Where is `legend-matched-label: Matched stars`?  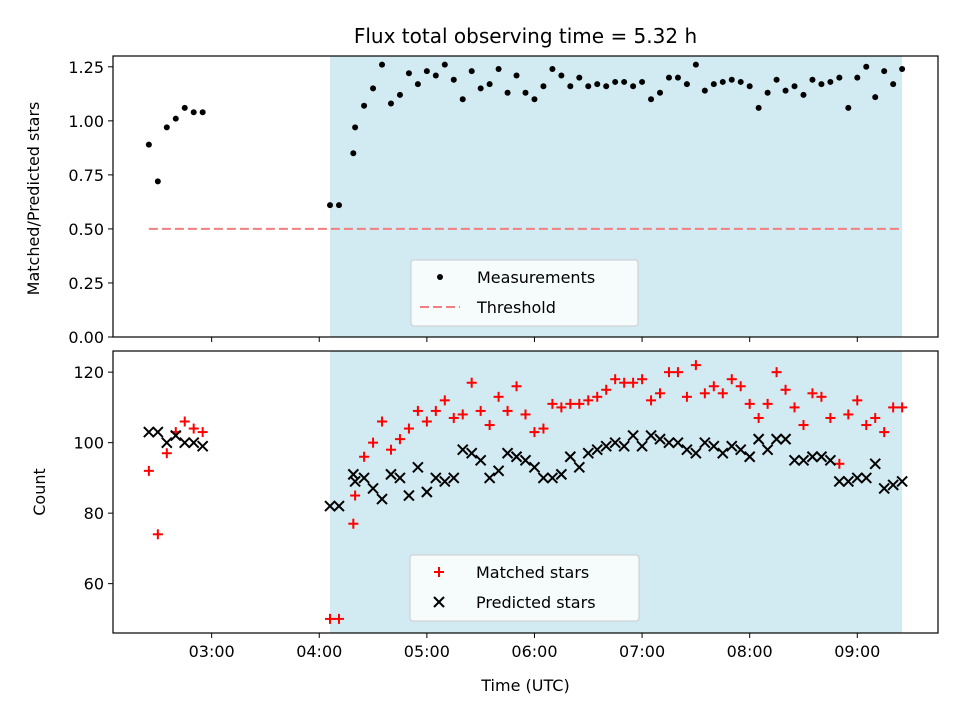 legend-matched-label: Matched stars is located at coordinates (532, 572).